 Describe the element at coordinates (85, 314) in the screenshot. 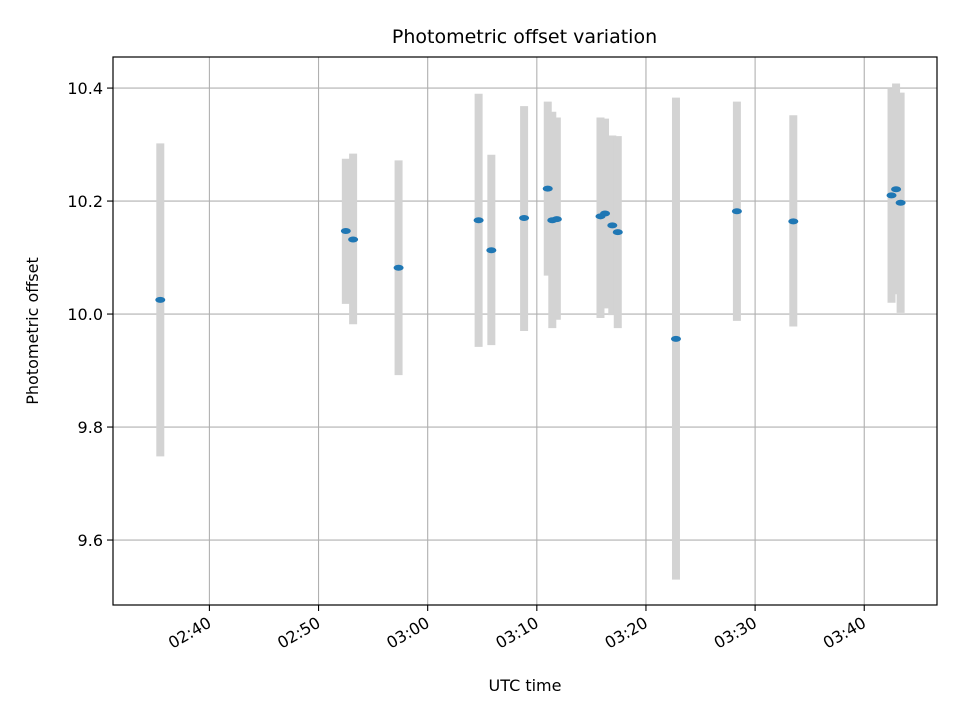

I see `y-tick-label: 10.0` at that location.